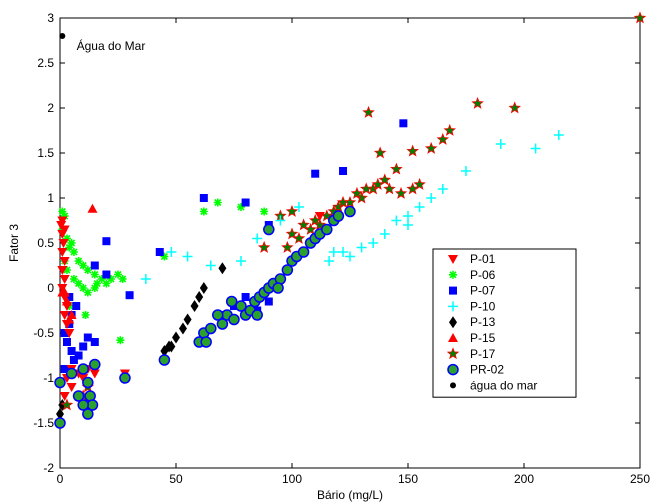 The image size is (653, 504). What do you see at coordinates (50, 198) in the screenshot?
I see `y-tick-label: 1` at bounding box center [50, 198].